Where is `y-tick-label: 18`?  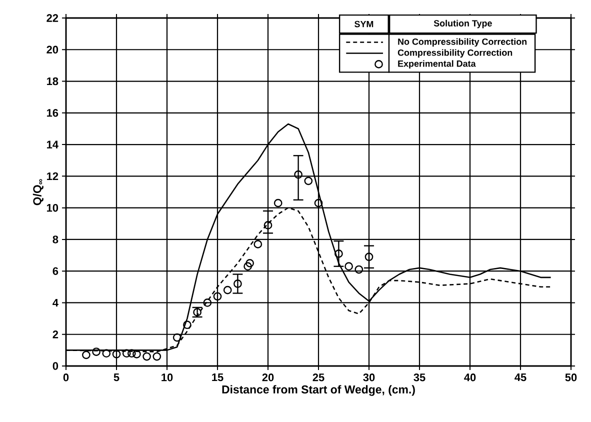
y-tick-label: 18 is located at coordinates (52, 81).